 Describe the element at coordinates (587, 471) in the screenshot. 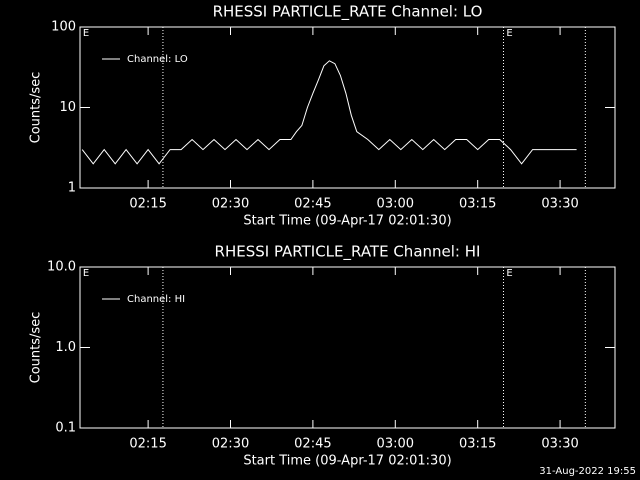

I see `timestamp: 31-Aug-2022 19:55` at that location.